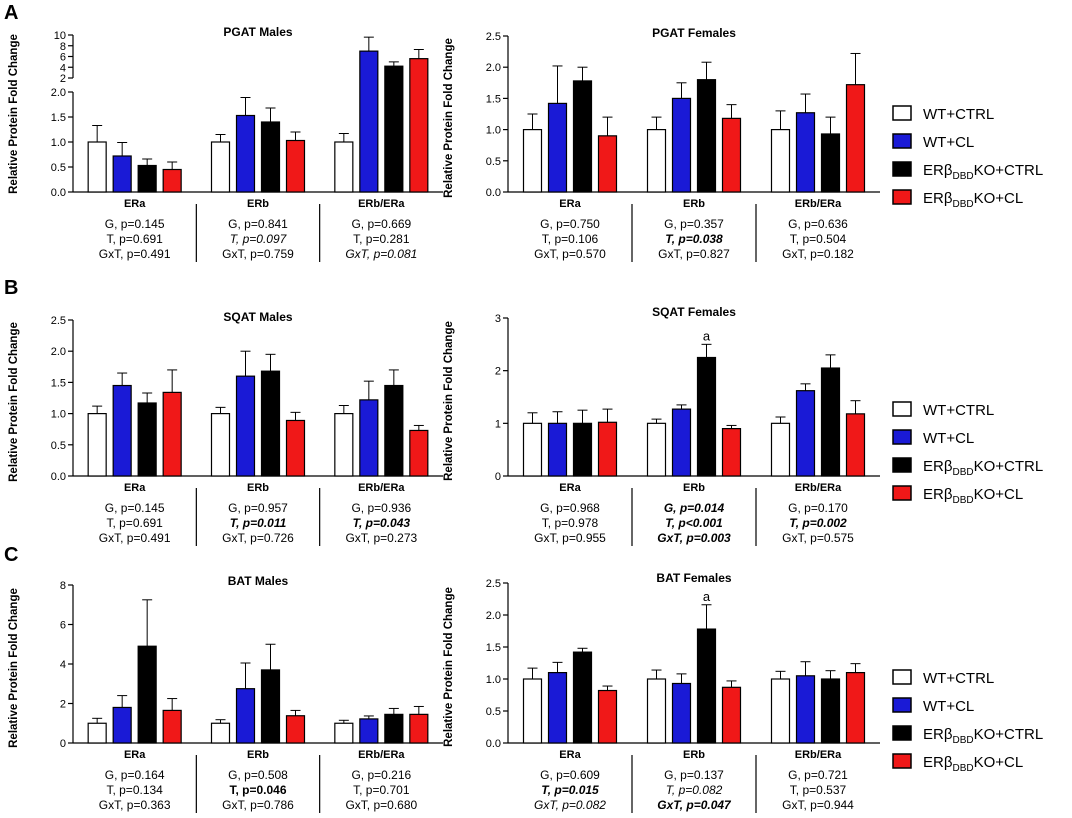  I want to click on stat-line: T, p<0.001, so click(694, 523).